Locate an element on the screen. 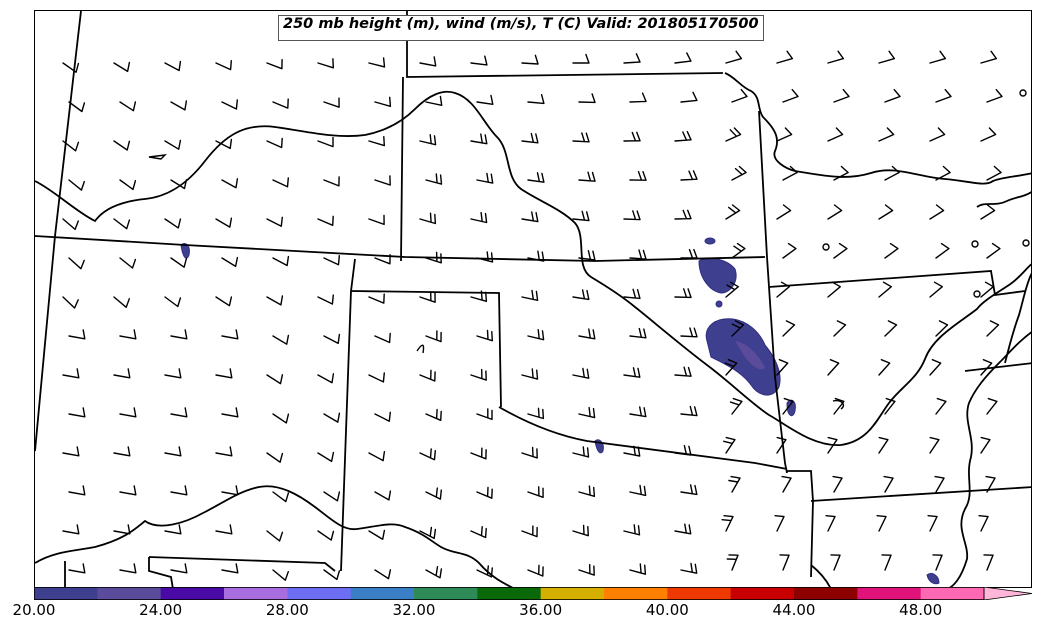 This screenshot has width=1041, height=633. colorbar-tick-label: 44.00 is located at coordinates (794, 610).